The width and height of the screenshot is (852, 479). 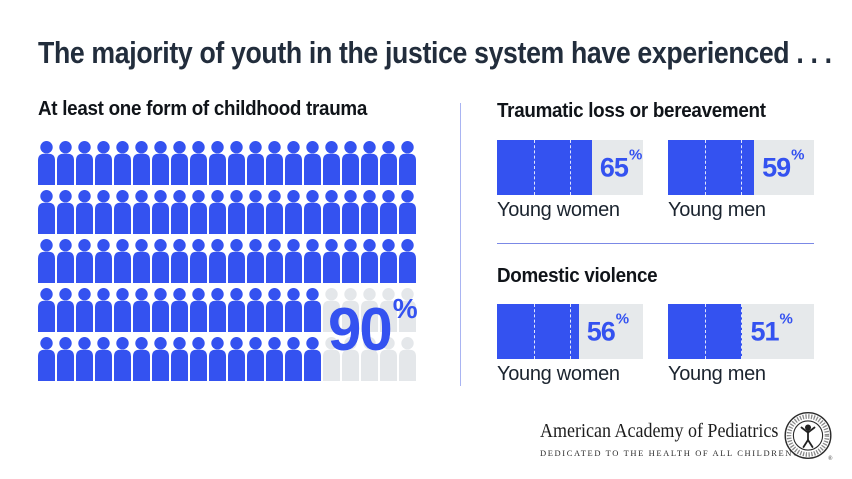 I want to click on bar-traumatic-loss-young-women: 65% Young women, so click(x=570, y=180).